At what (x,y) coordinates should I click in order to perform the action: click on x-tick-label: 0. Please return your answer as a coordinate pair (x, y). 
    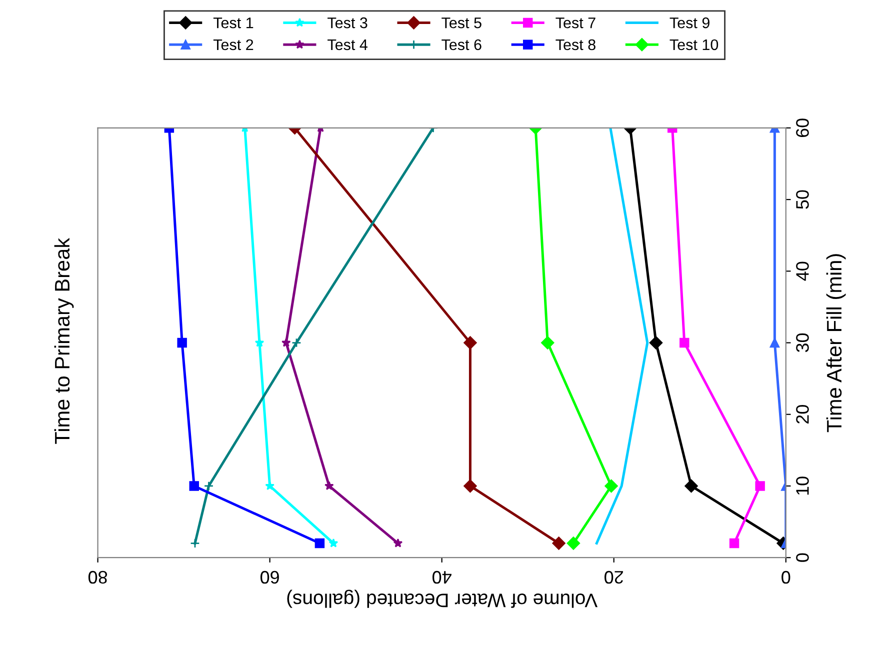
    Looking at the image, I should click on (786, 577).